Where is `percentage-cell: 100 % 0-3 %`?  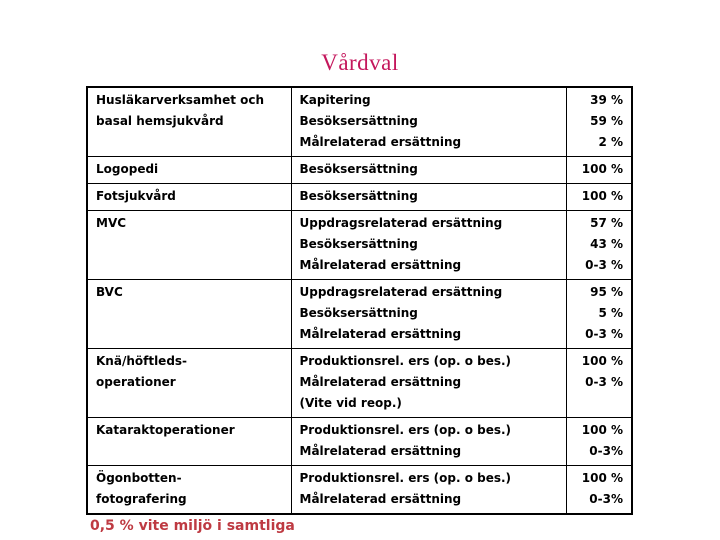 percentage-cell: 100 % 0-3 % is located at coordinates (599, 383).